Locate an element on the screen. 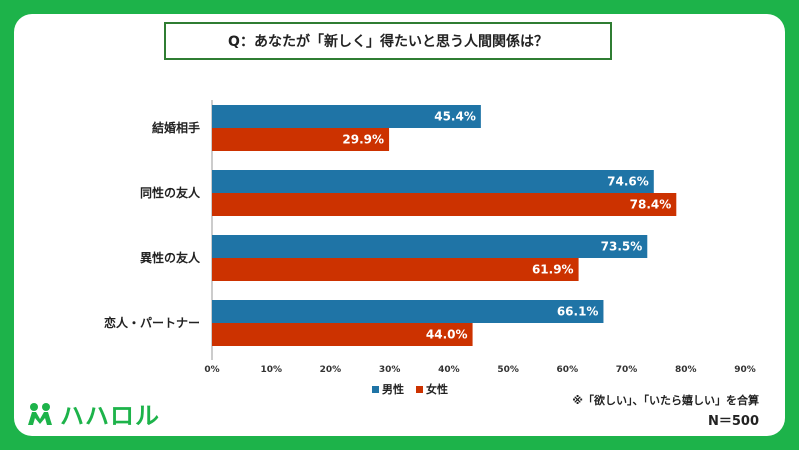 The width and height of the screenshot is (799, 450). x-tick-label: 40% is located at coordinates (449, 370).